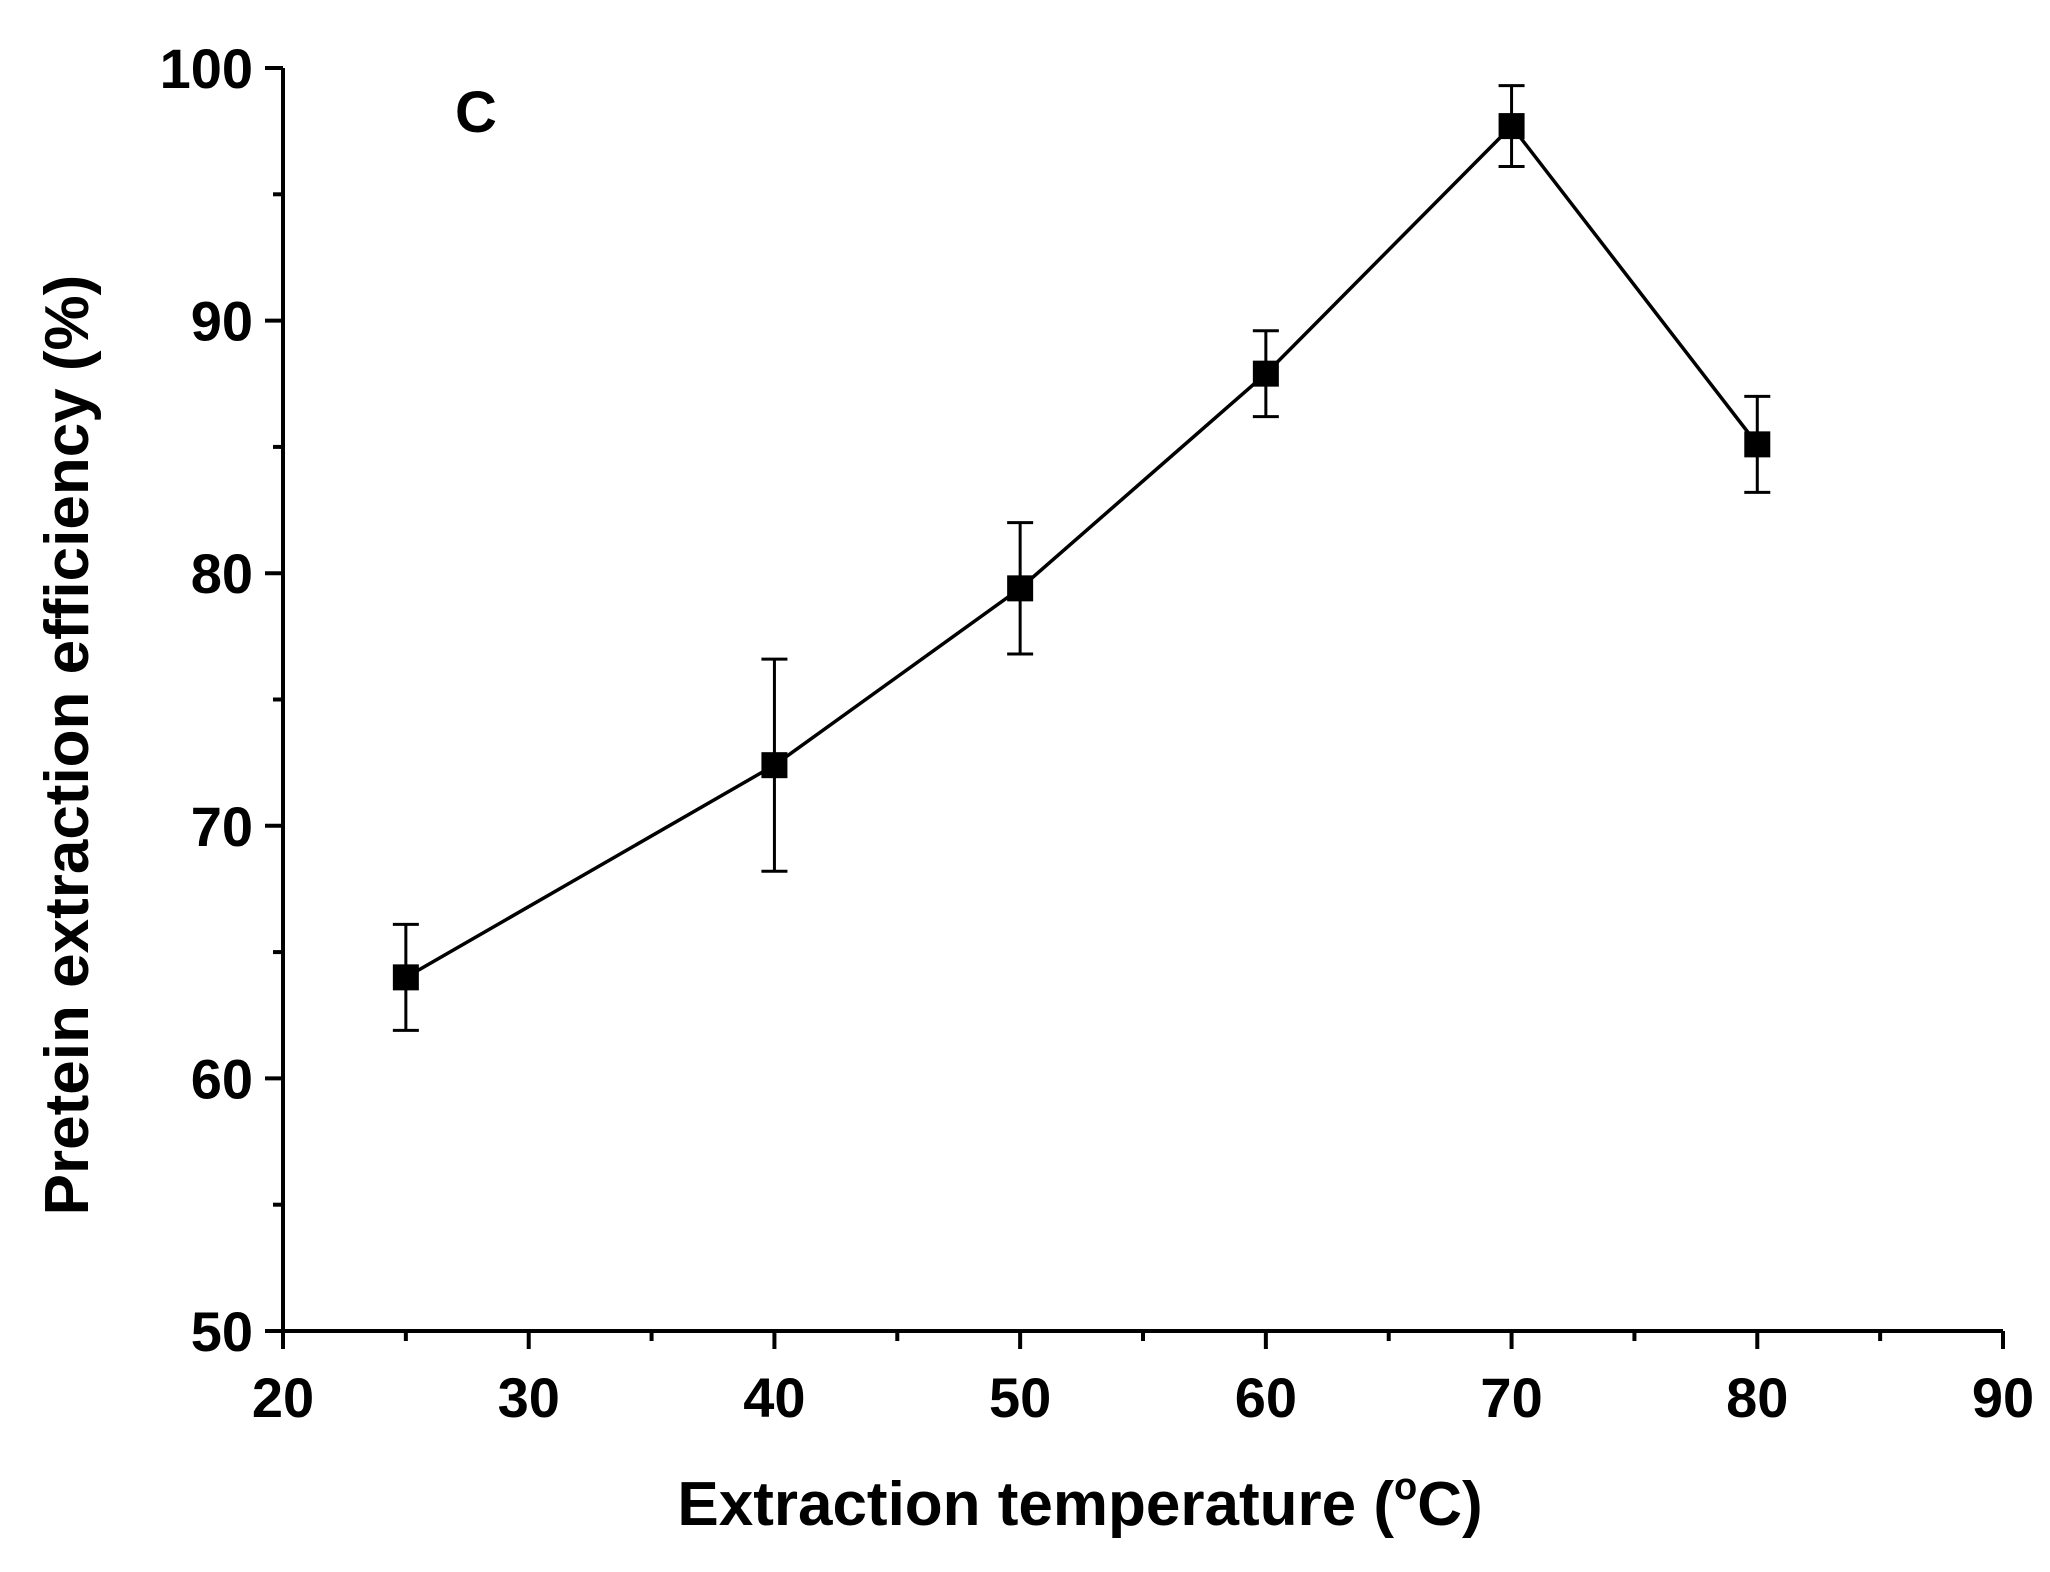 This screenshot has width=2050, height=1572. What do you see at coordinates (1757, 1397) in the screenshot?
I see `x-tick-label: 80` at bounding box center [1757, 1397].